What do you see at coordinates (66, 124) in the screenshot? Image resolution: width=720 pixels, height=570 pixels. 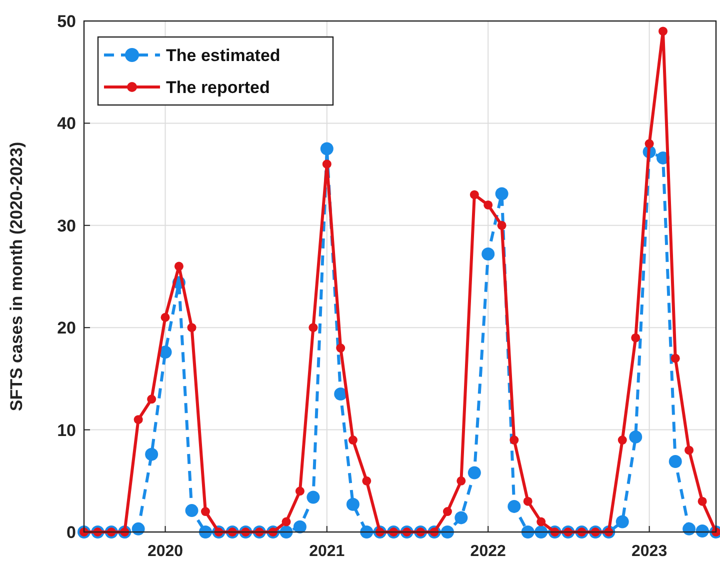 I see `y-tick-label: 40` at bounding box center [66, 124].